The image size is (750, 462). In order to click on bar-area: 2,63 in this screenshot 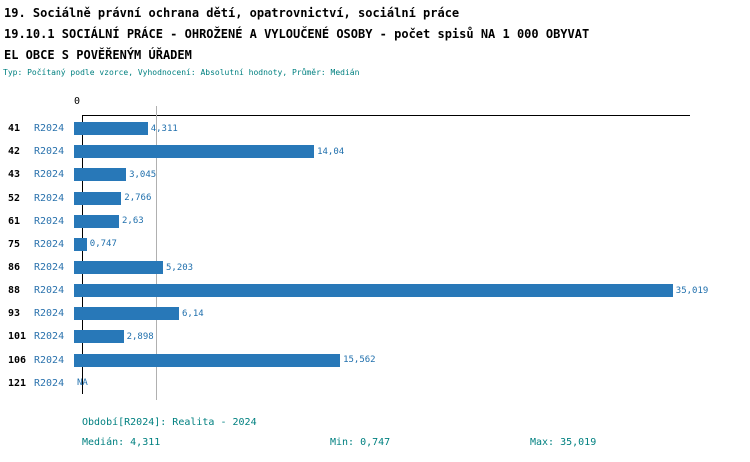, I will do `click(109, 221)`.